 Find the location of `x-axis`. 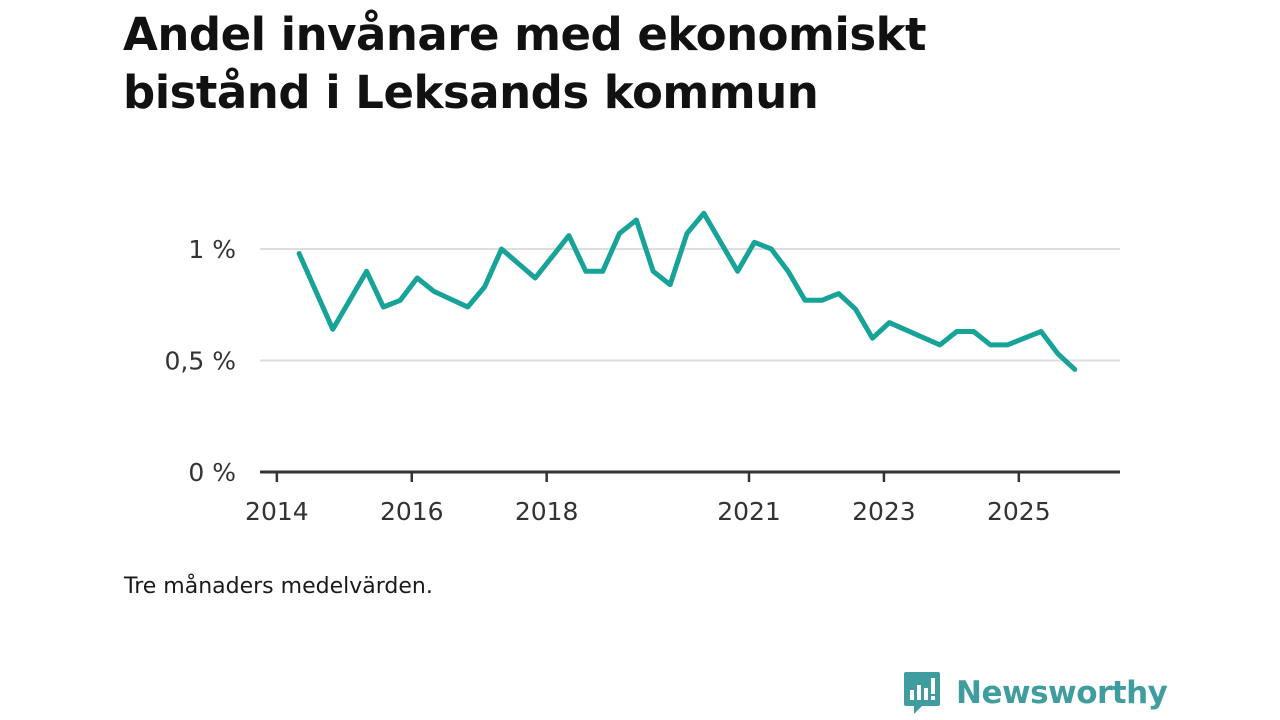

x-axis is located at coordinates (690, 476).